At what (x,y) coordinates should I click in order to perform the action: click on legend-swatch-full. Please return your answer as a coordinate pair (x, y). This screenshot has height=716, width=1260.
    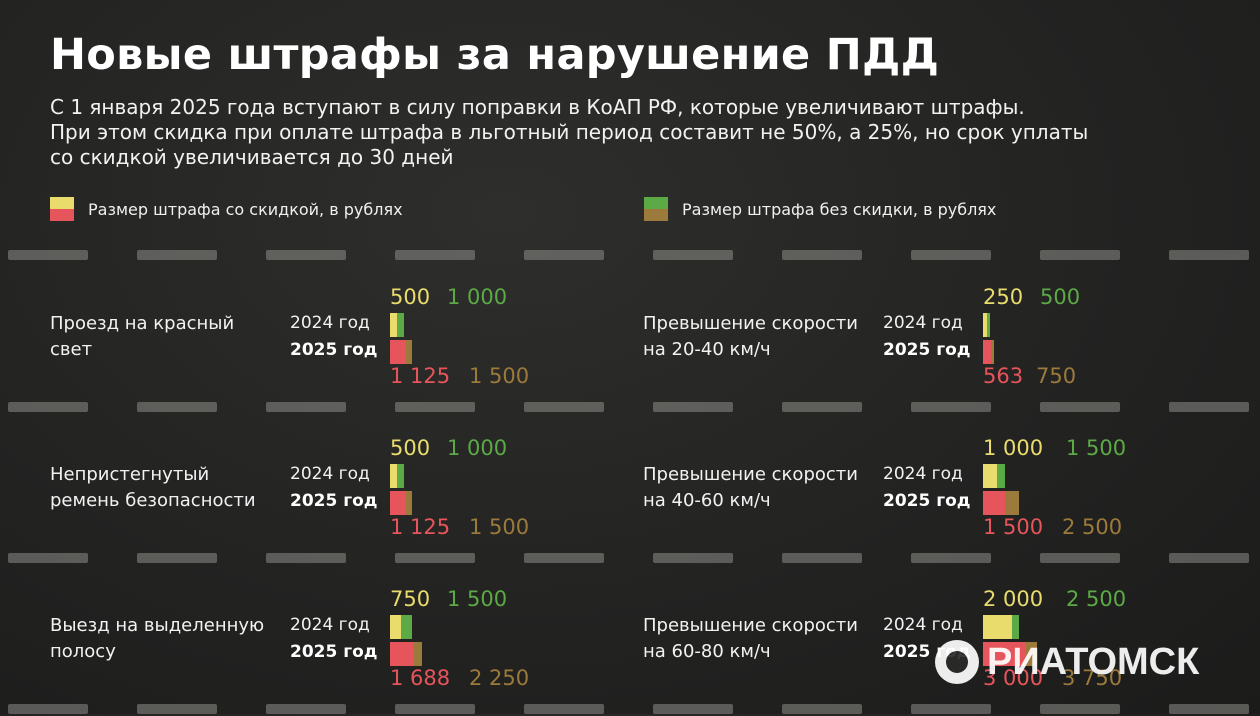
    Looking at the image, I should click on (656, 209).